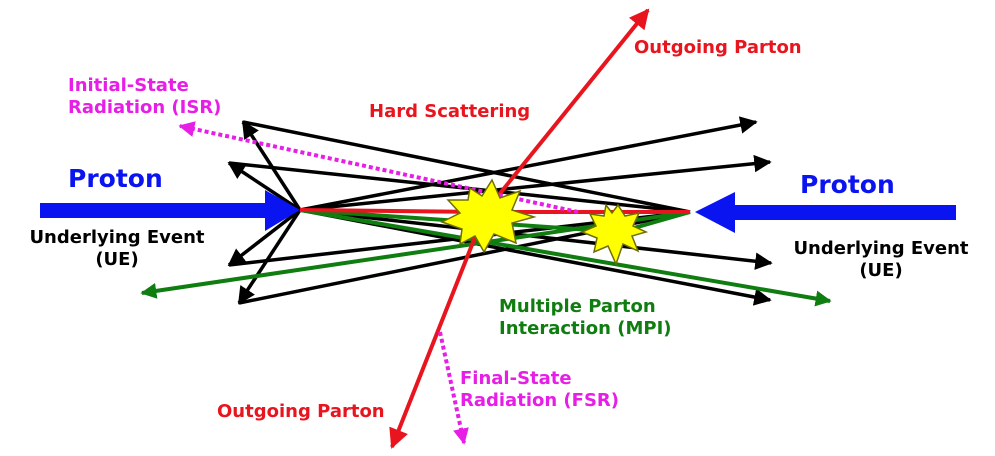 The width and height of the screenshot is (995, 456). I want to click on incoming-parton-line, so click(392, 211).